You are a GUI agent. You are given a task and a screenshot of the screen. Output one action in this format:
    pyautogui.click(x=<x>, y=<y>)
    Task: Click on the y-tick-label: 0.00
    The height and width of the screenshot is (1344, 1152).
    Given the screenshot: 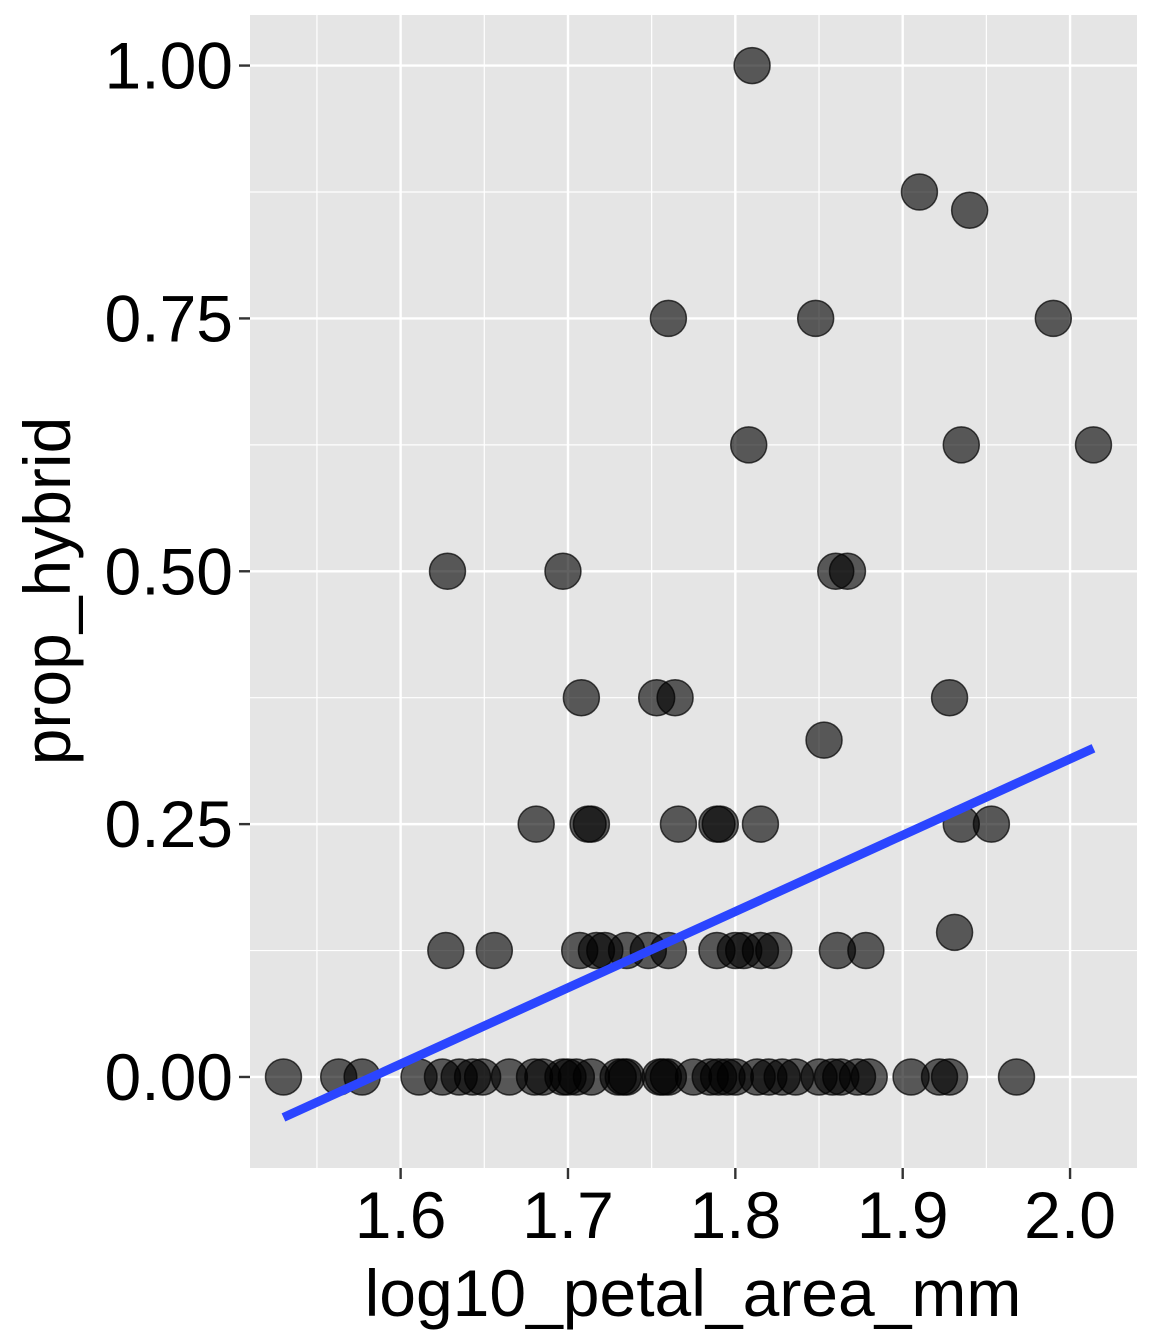 What is the action you would take?
    pyautogui.click(x=169, y=1077)
    